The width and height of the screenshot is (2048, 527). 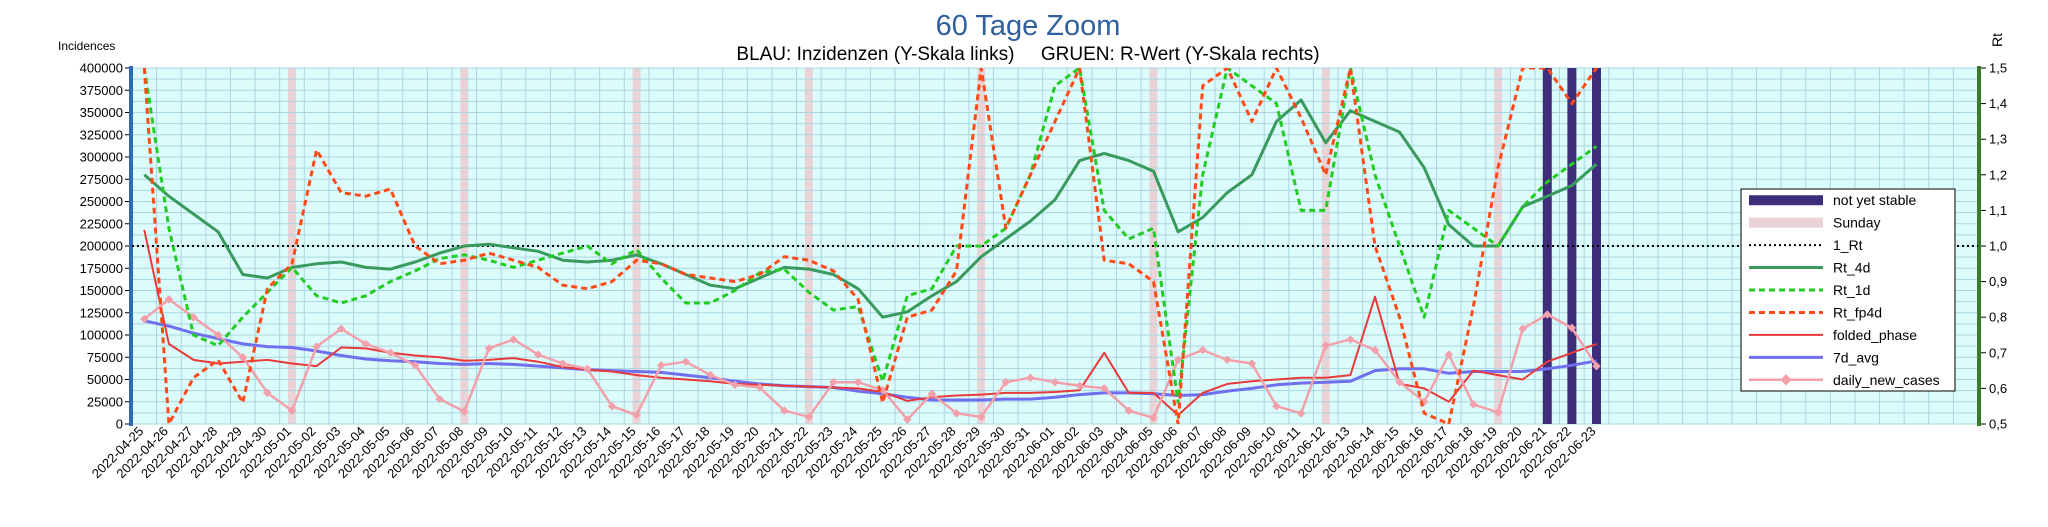 I want to click on right-tick-label: 0,8, so click(x=1998, y=317).